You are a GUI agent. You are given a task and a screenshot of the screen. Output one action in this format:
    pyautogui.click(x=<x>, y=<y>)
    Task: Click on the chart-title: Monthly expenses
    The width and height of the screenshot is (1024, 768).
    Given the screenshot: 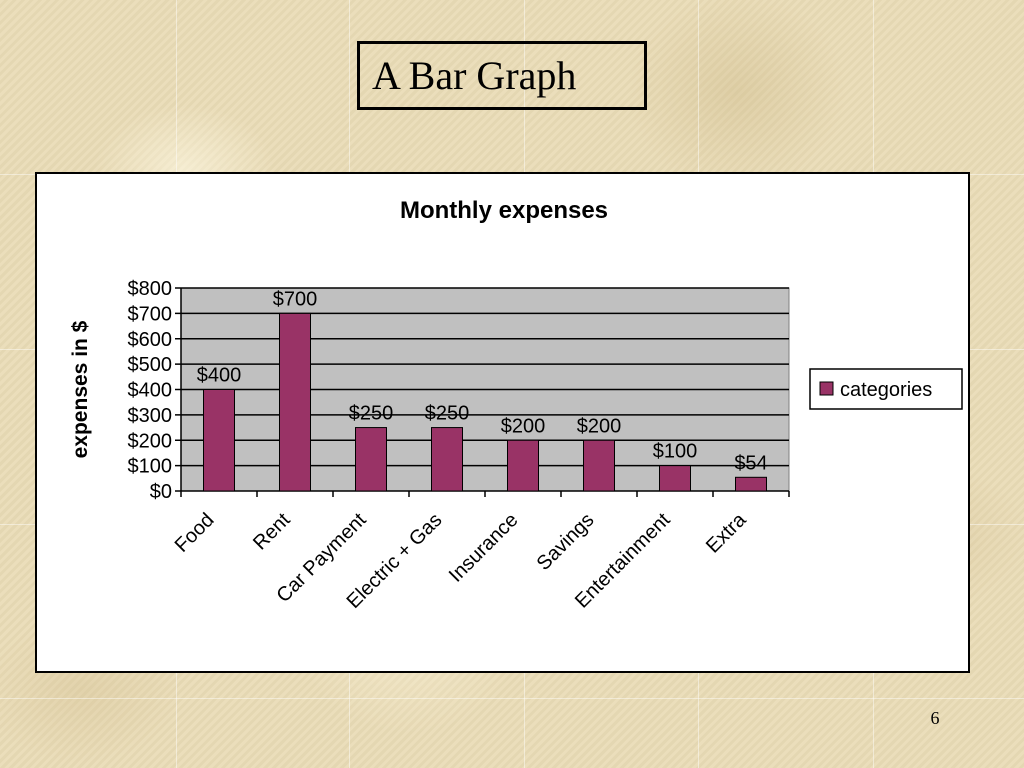 What is the action you would take?
    pyautogui.click(x=504, y=210)
    